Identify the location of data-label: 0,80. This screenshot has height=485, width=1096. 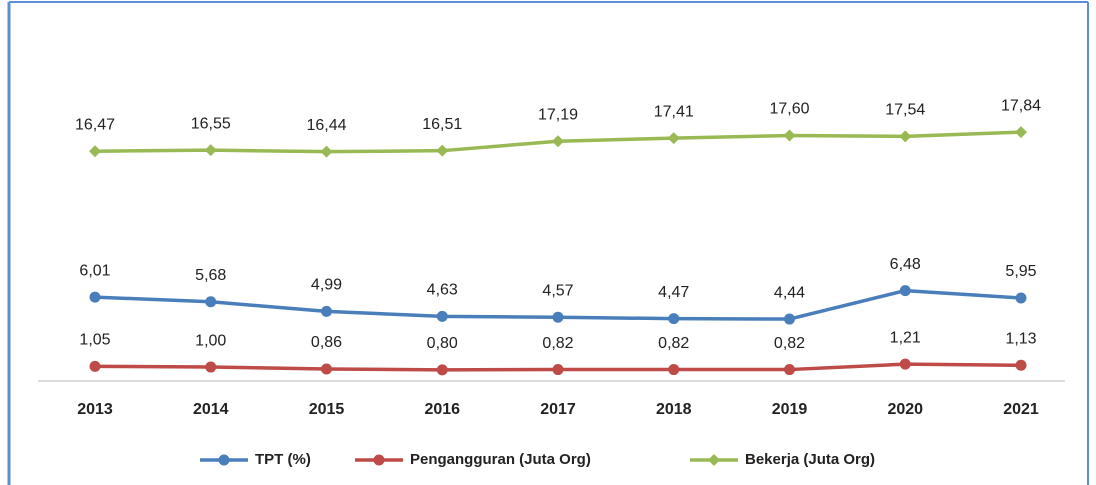
(442, 343).